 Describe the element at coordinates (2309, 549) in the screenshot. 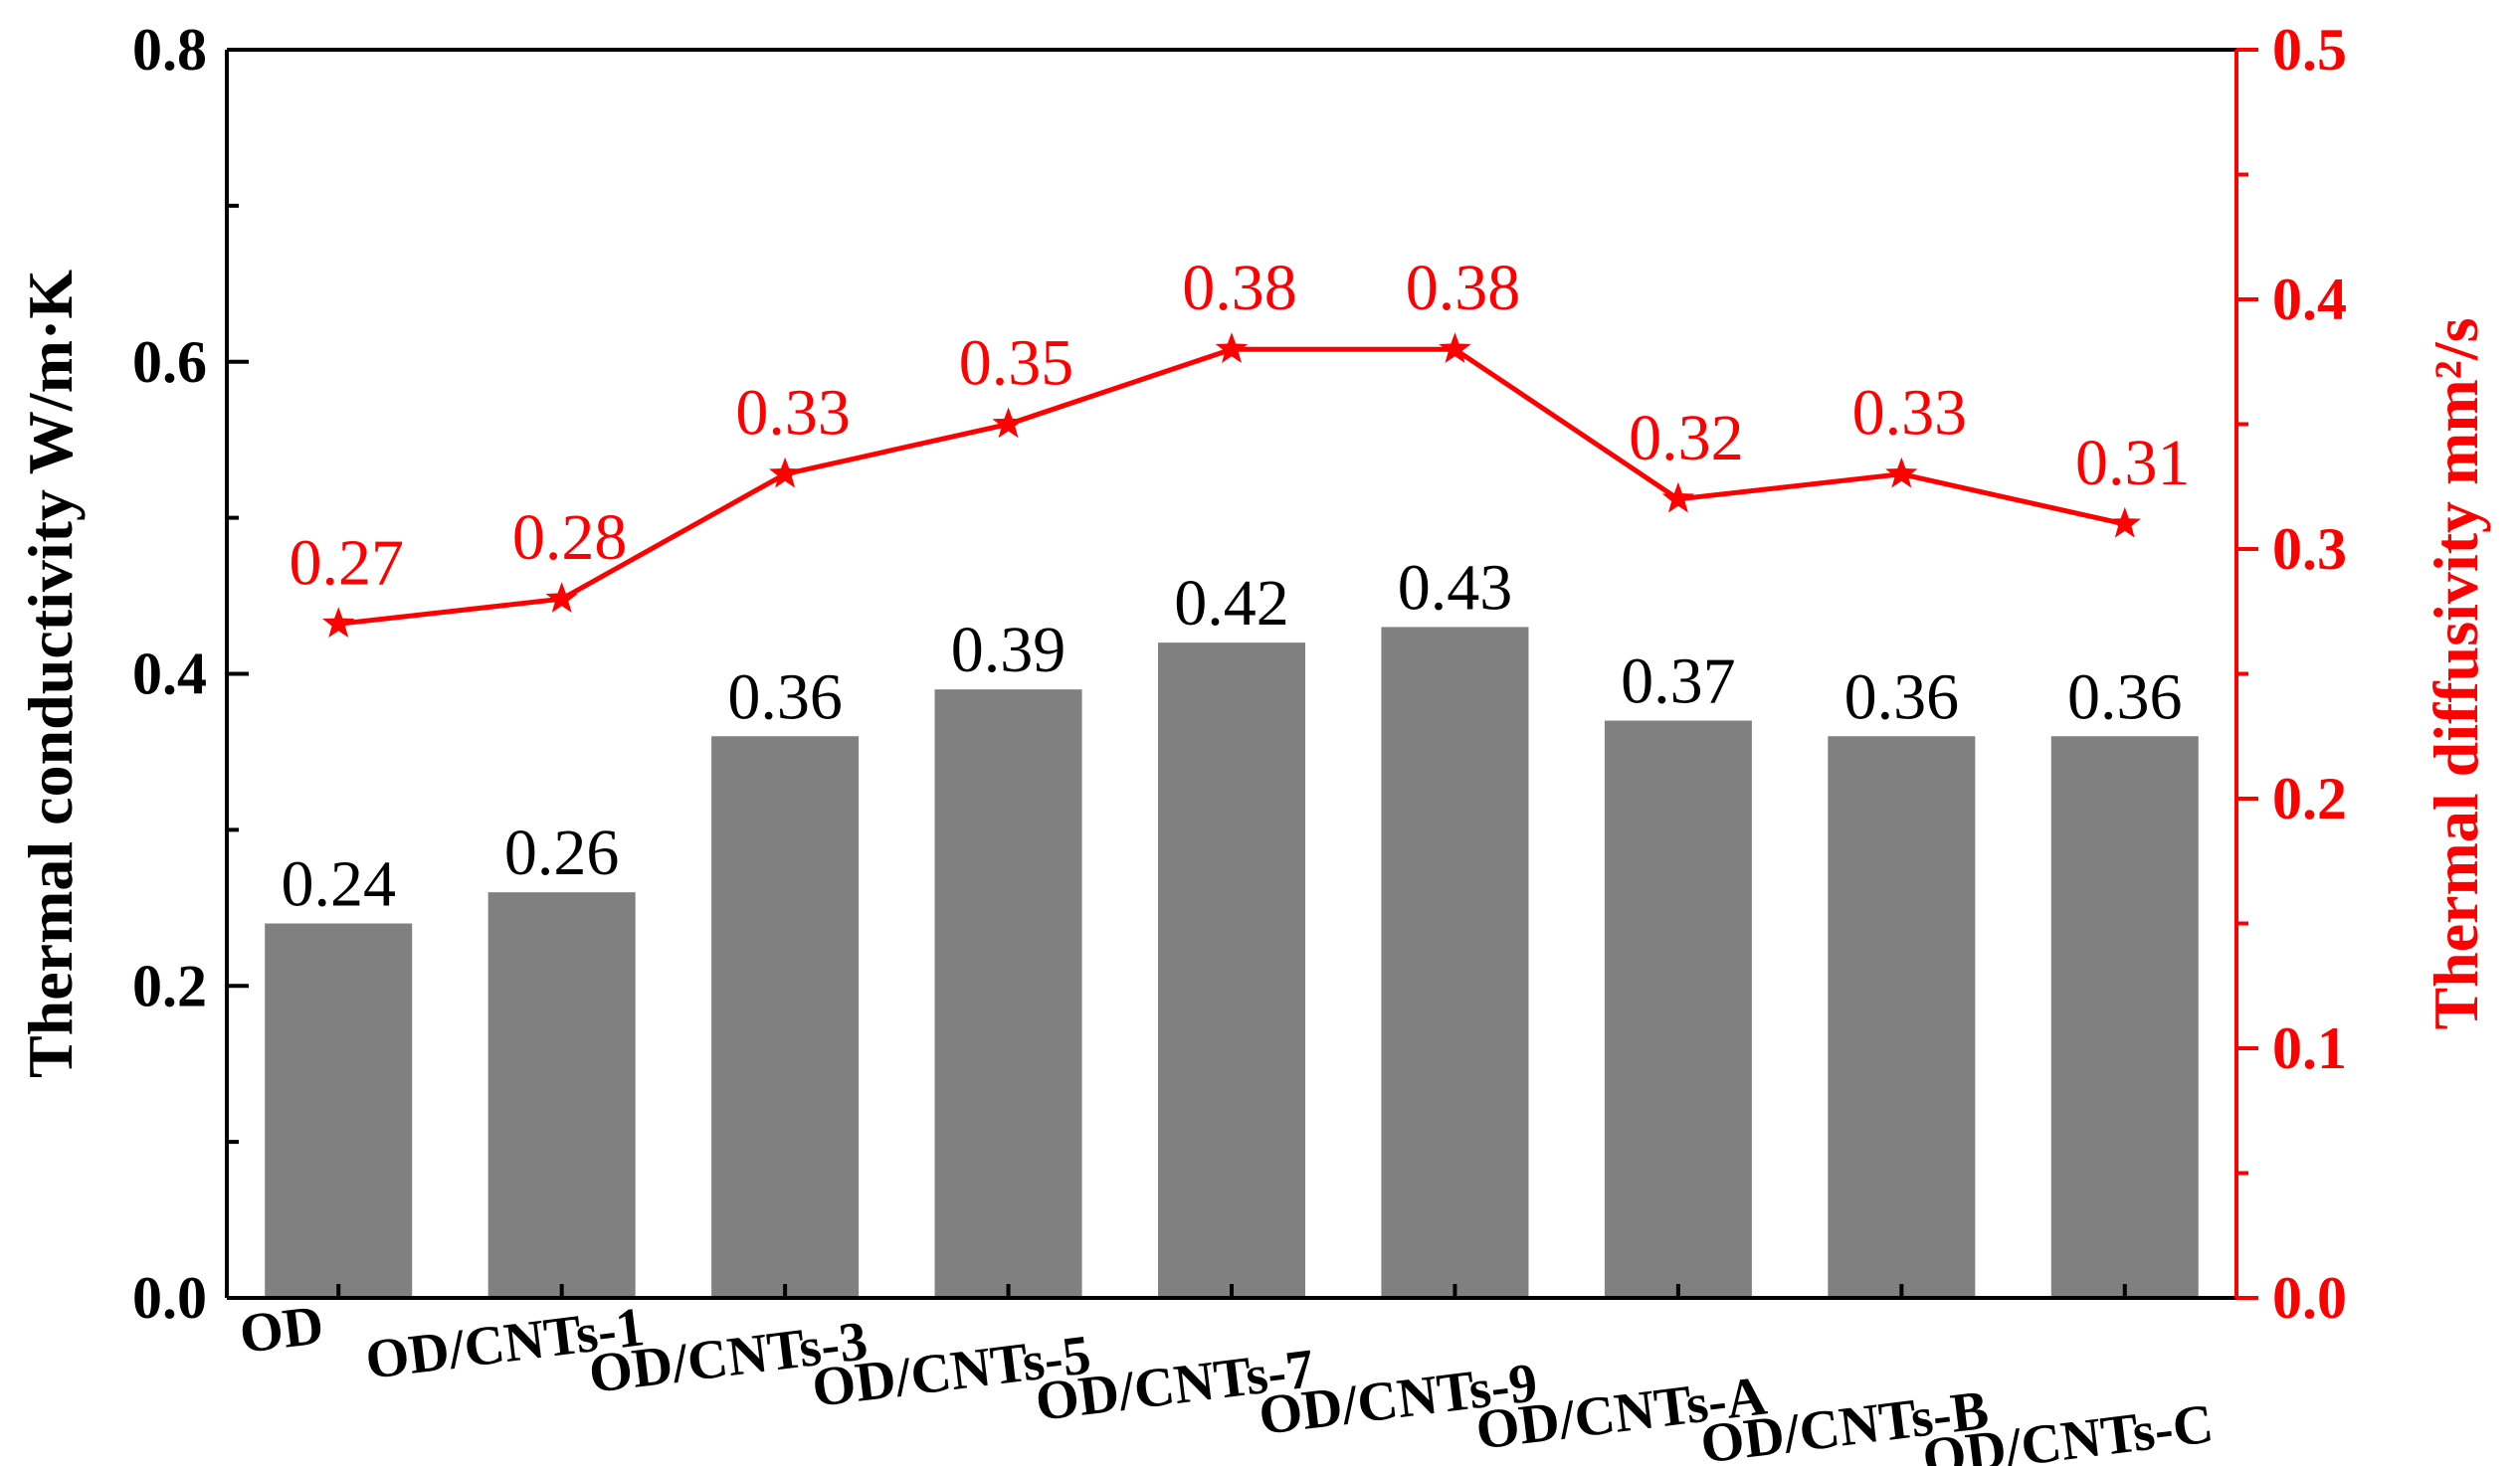

I see `right-tick-label: 0.3` at that location.